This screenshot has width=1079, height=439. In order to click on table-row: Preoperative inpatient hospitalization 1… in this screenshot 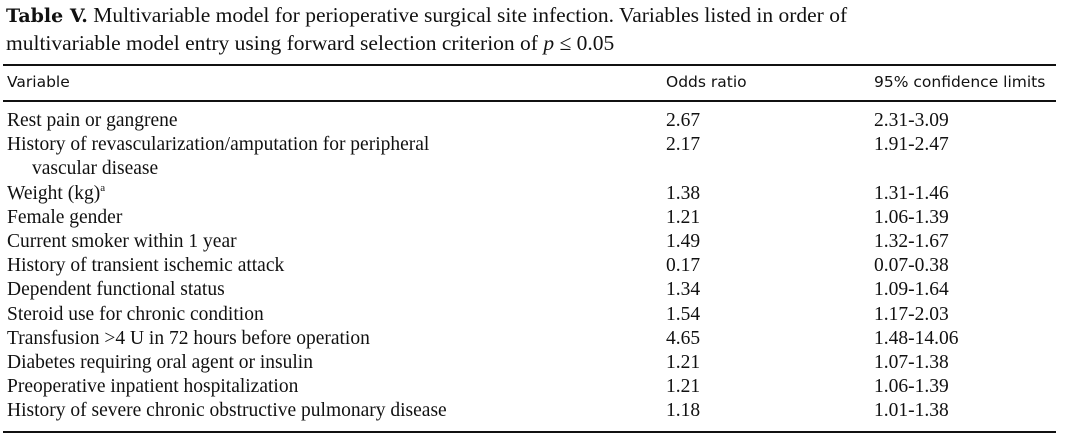, I will do `click(539, 387)`.